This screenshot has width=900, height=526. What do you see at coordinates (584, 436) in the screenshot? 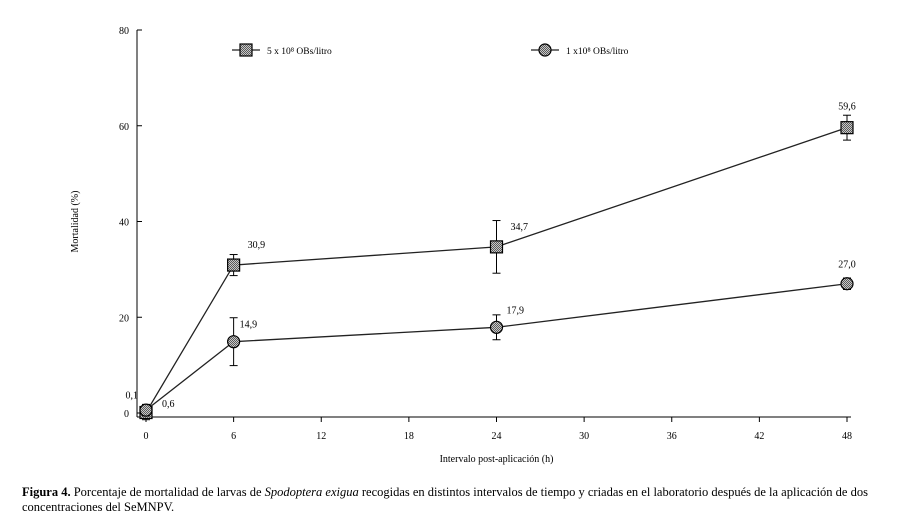
I see `x-tick-label: 30` at bounding box center [584, 436].